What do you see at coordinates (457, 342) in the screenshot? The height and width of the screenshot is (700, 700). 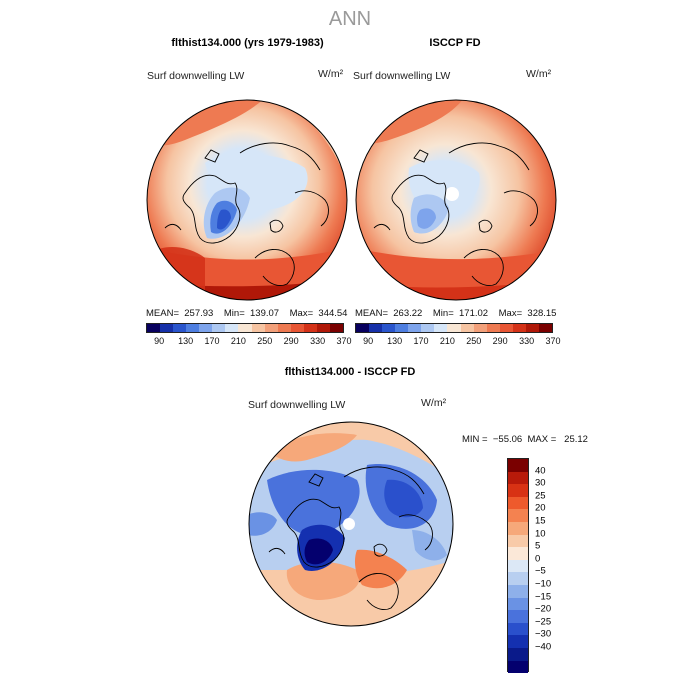 I see `panel-2-colorbar-ticks: 90 130 170 210 250 290 330 370` at bounding box center [457, 342].